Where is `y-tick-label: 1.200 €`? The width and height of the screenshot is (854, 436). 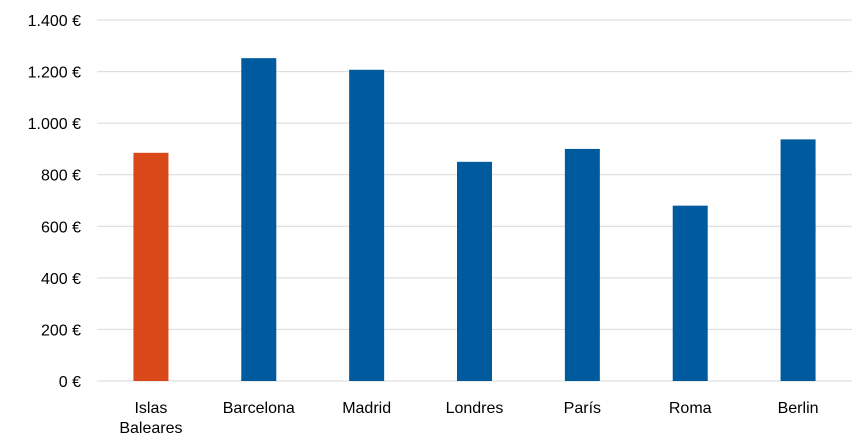 y-tick-label: 1.200 € is located at coordinates (54, 73).